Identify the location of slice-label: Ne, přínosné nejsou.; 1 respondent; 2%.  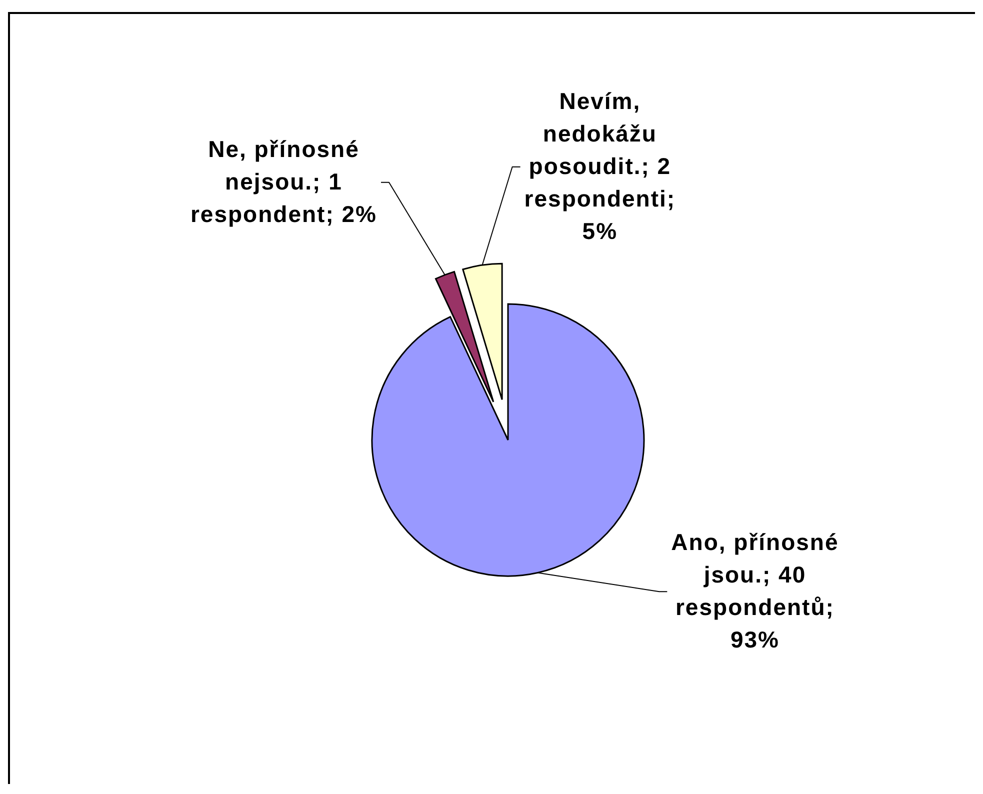
(283, 182).